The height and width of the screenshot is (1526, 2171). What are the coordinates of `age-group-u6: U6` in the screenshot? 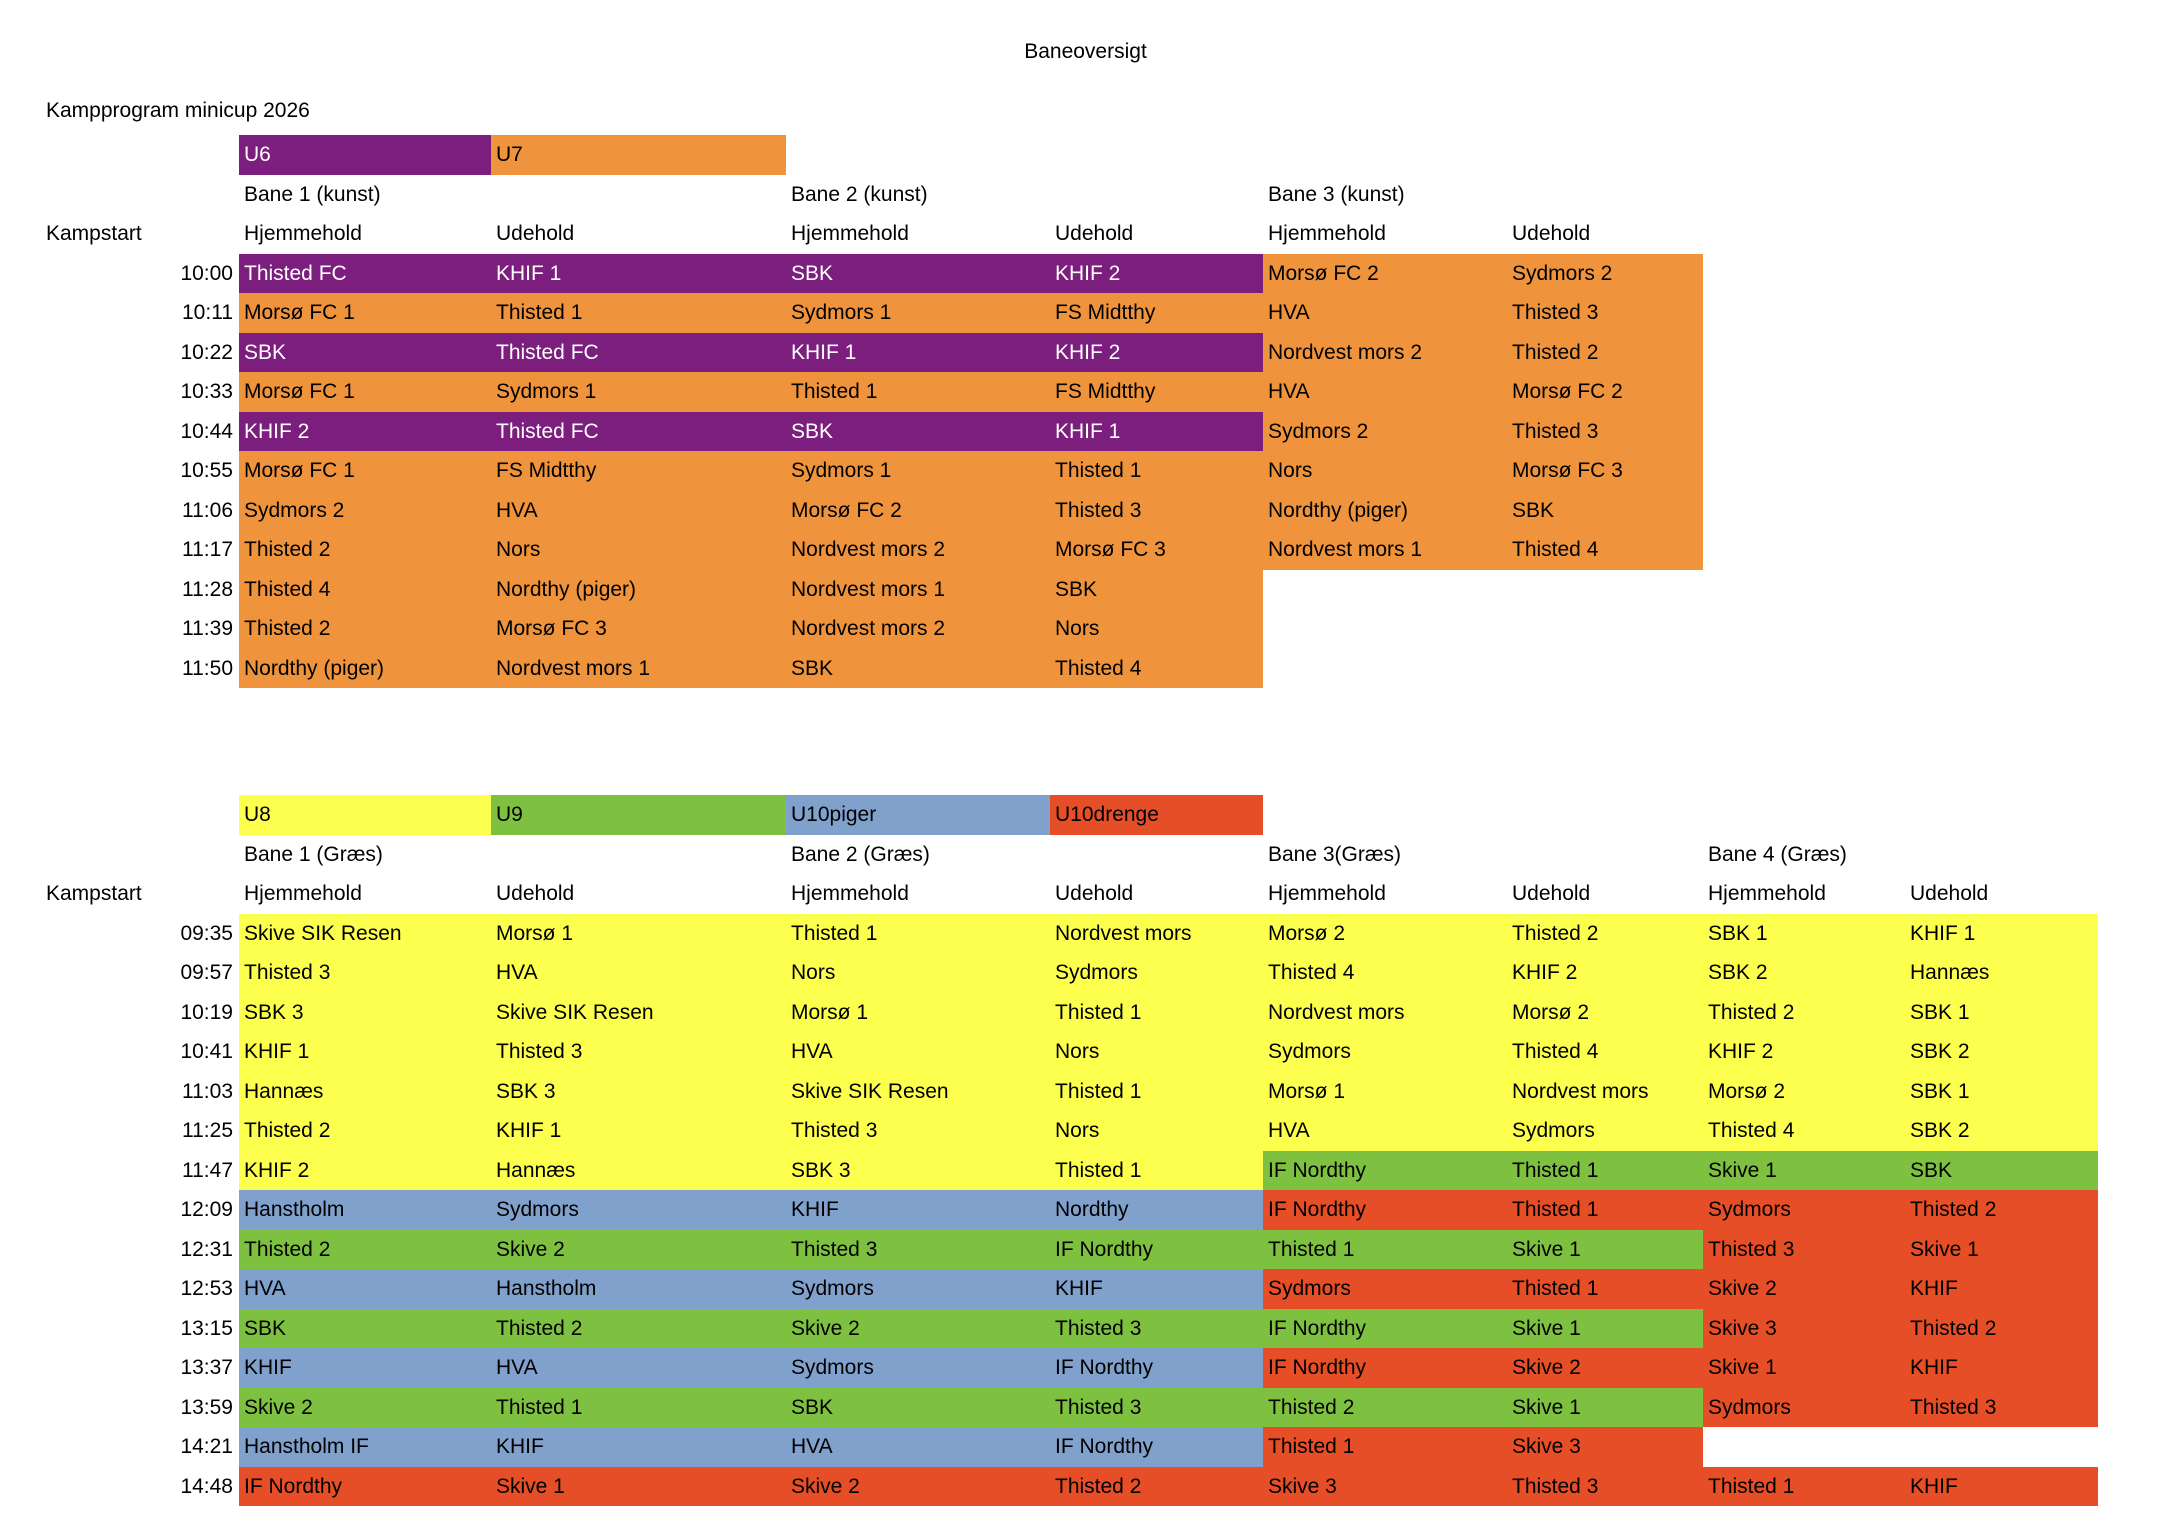 It's located at (365, 155).